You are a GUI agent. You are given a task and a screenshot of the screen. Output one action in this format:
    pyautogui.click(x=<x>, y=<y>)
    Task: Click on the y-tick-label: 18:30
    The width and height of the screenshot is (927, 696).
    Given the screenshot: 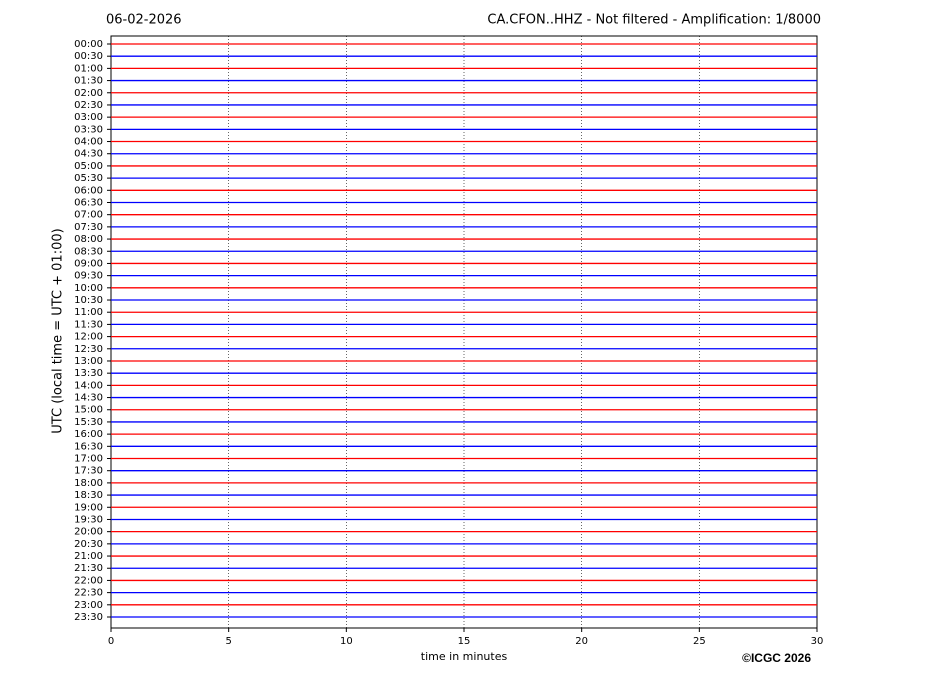 What is the action you would take?
    pyautogui.click(x=88, y=495)
    